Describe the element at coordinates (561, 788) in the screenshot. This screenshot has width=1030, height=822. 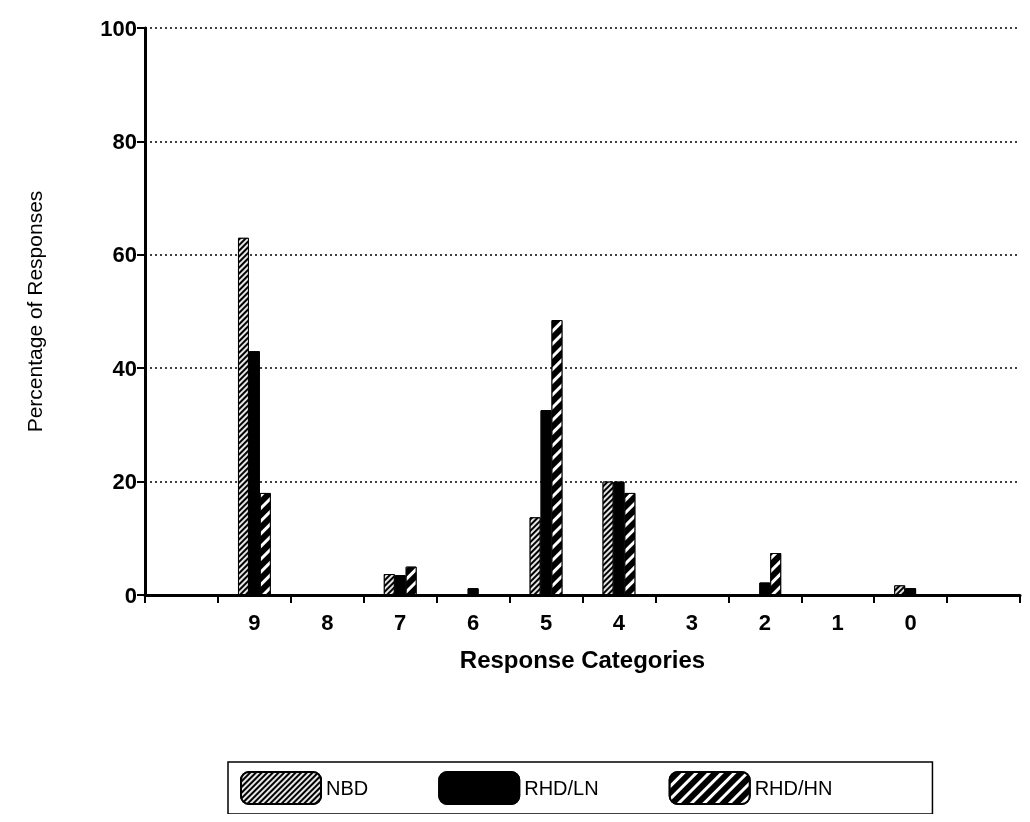
I see `legend-label: RHD/LN` at that location.